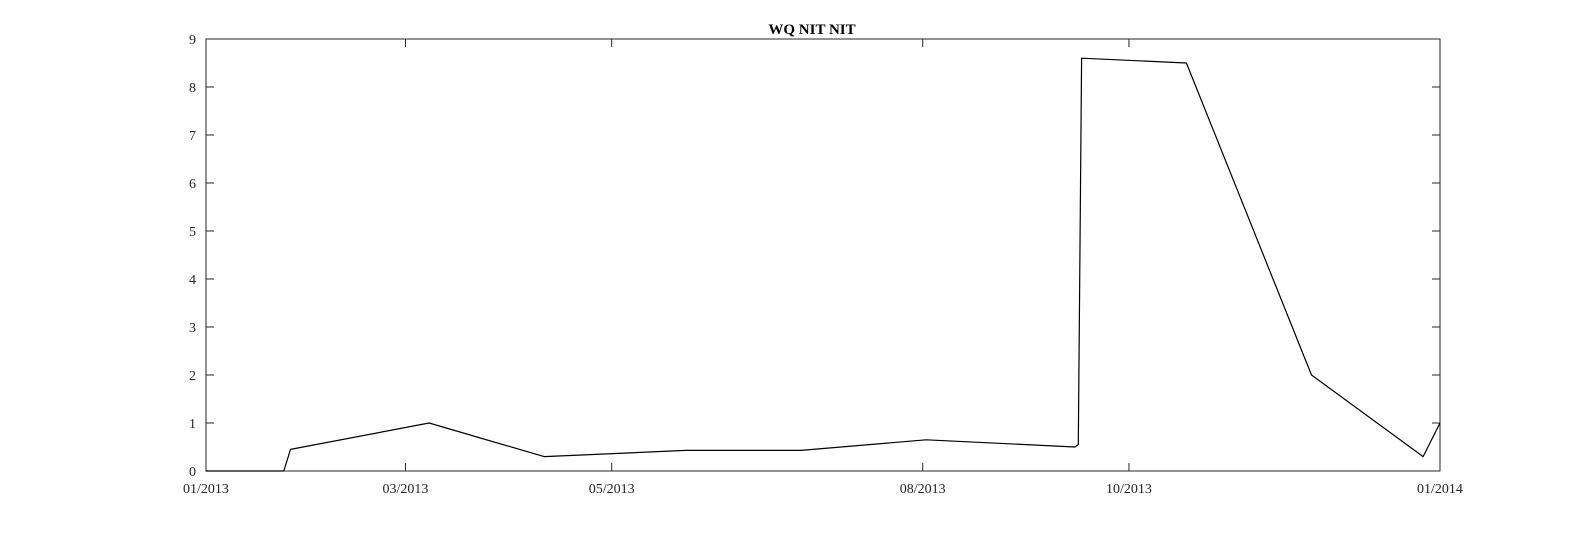 Image resolution: width=1591 pixels, height=536 pixels. I want to click on y-tick-label: 1, so click(192, 424).